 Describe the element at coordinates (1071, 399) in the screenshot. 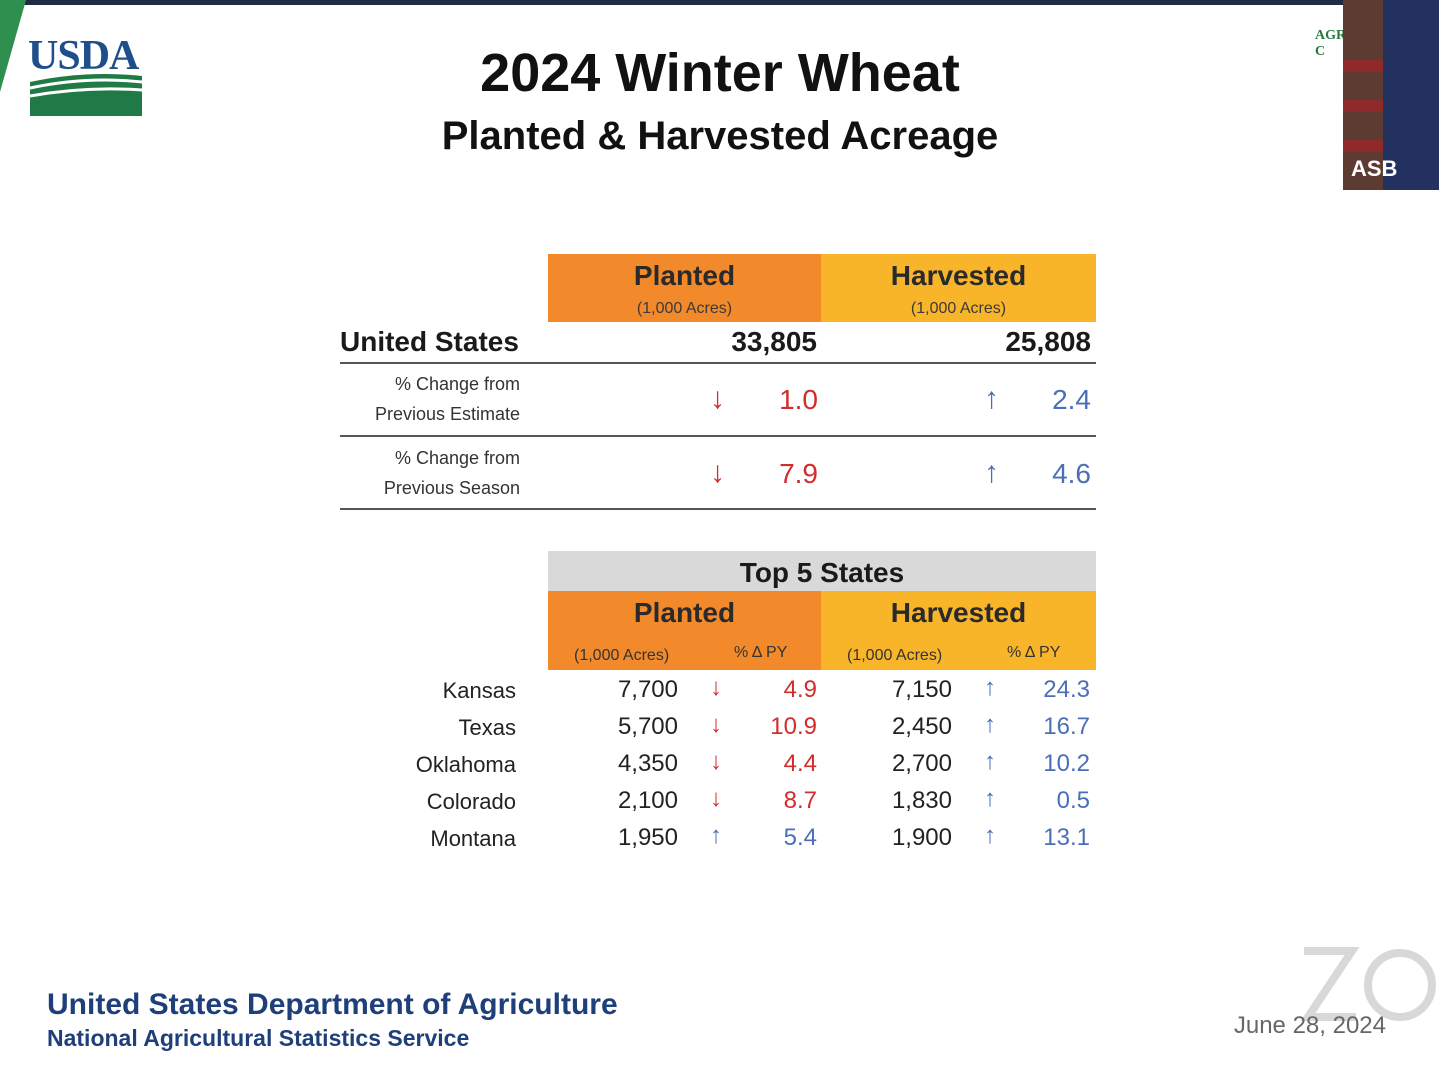

I see `harvested-change-prev-estimate: 2.4` at that location.